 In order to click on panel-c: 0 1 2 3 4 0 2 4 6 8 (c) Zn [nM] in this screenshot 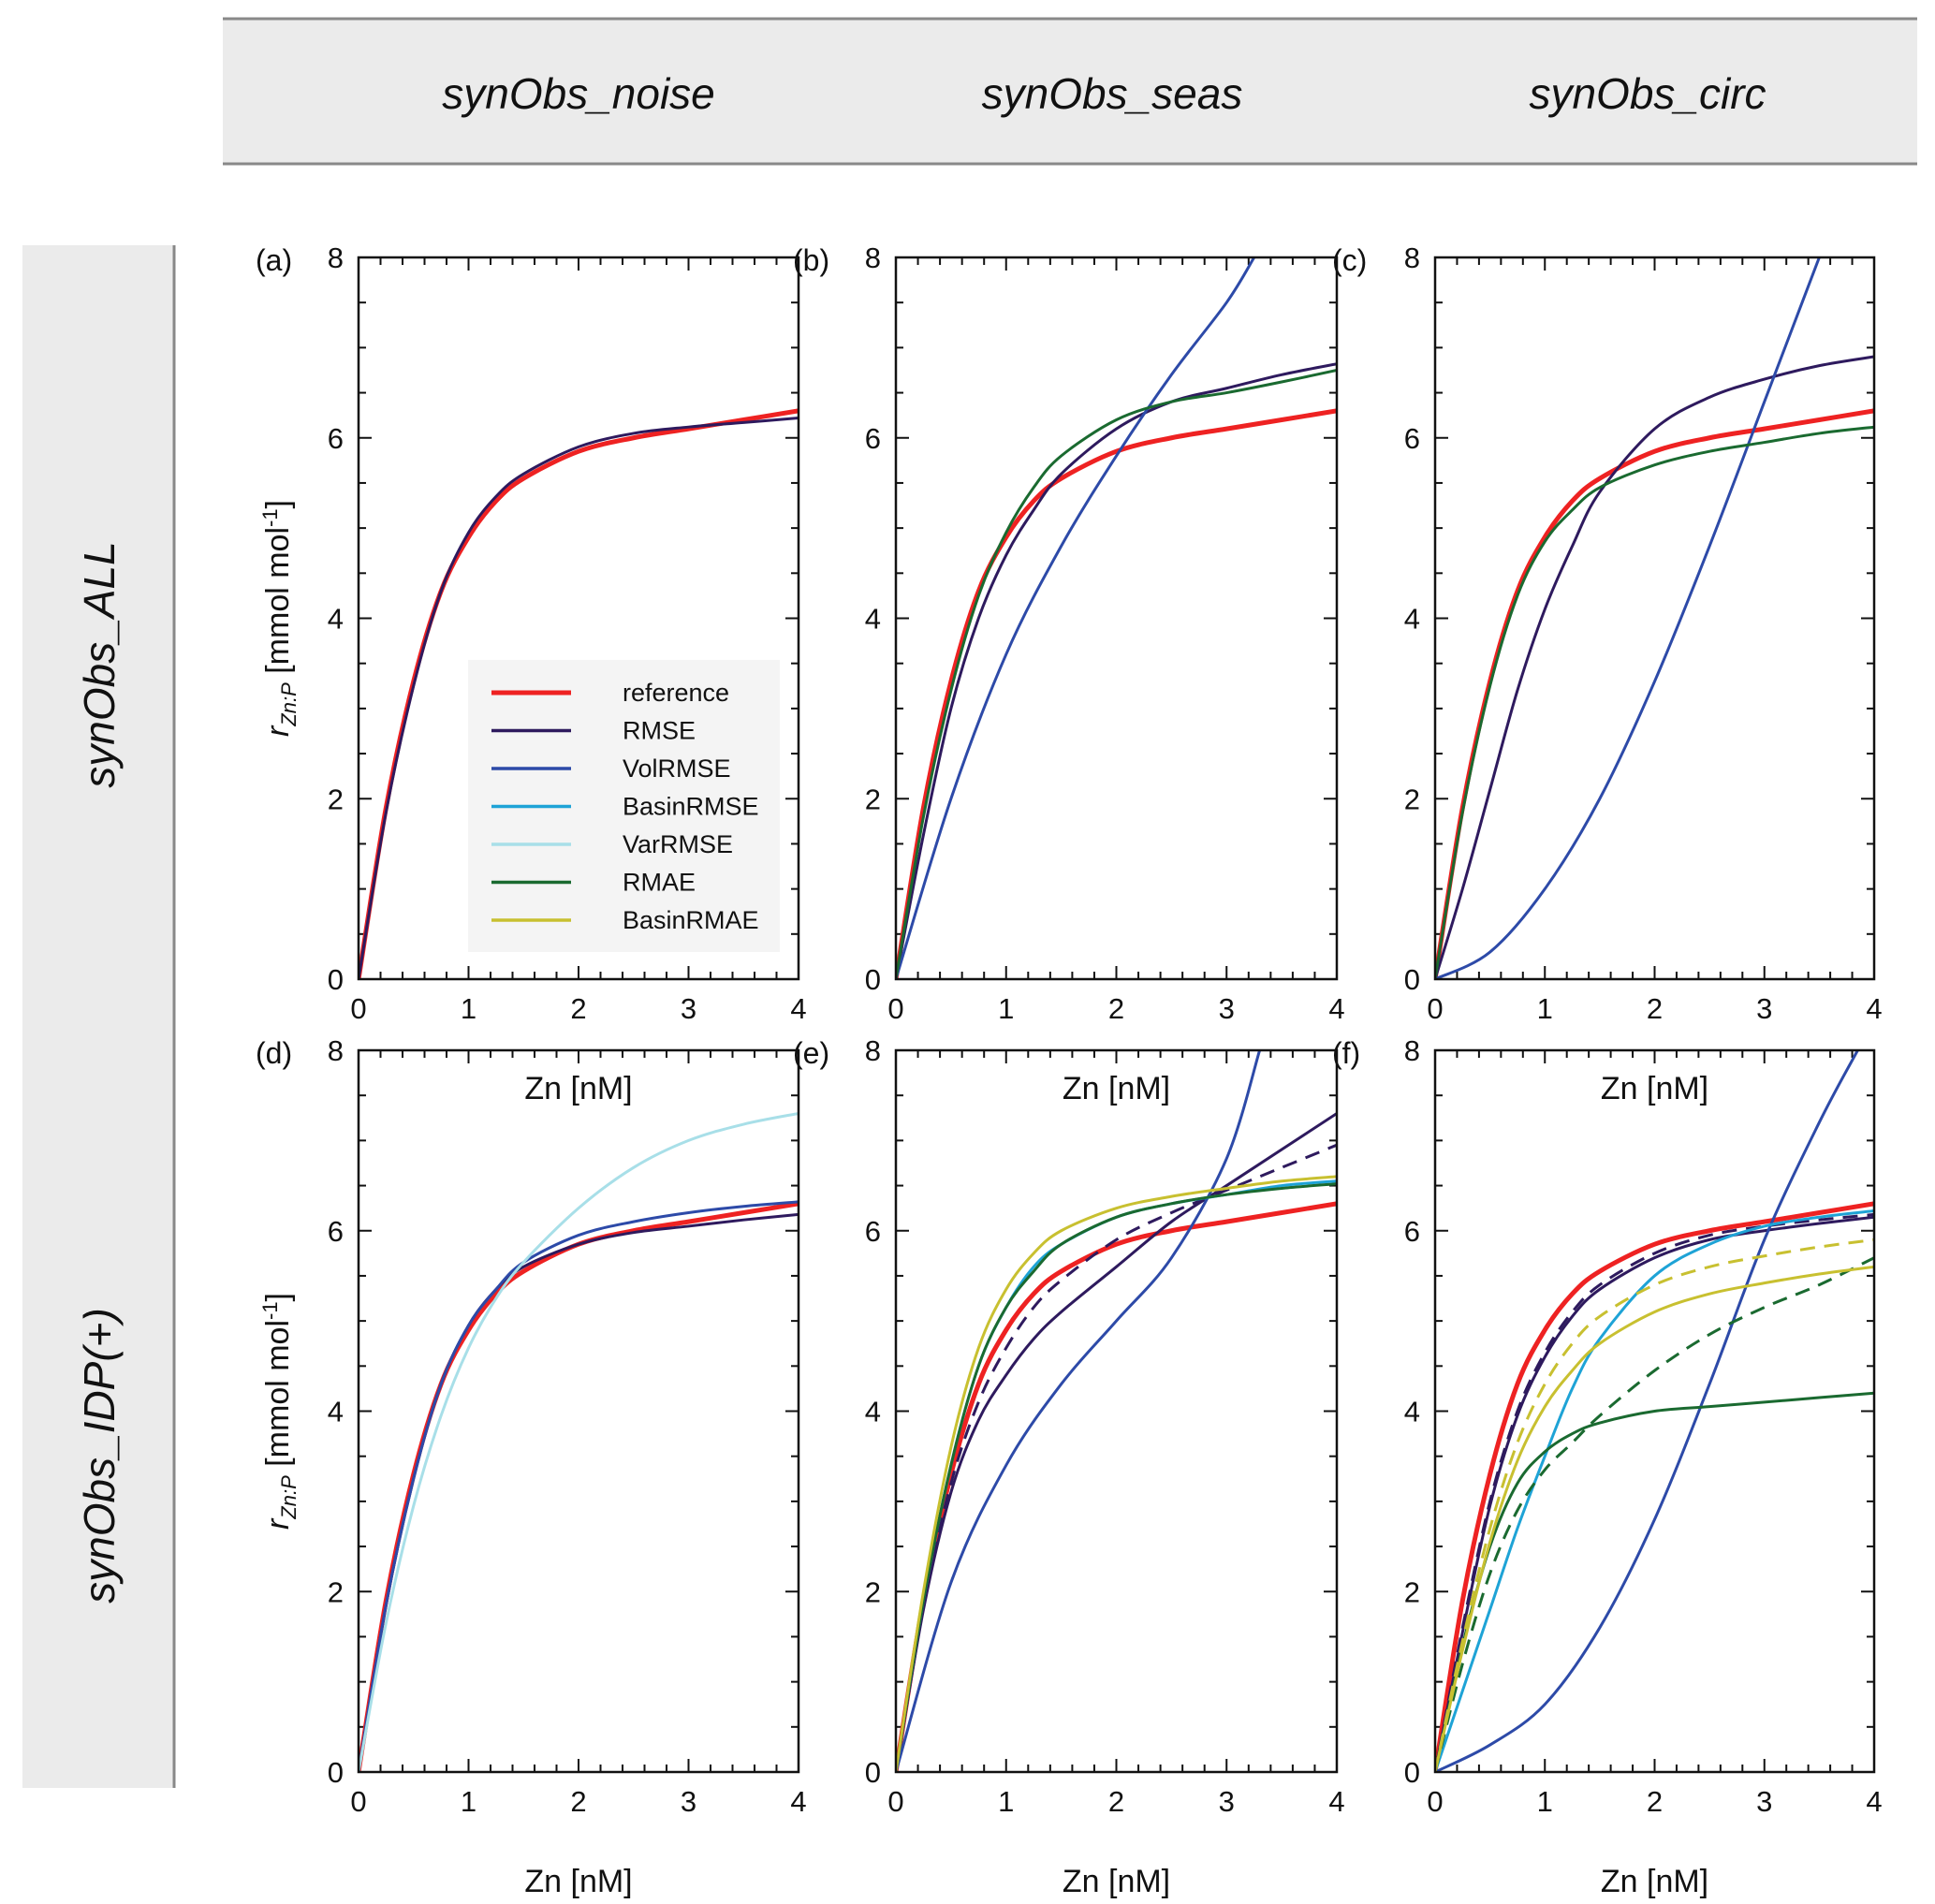, I will do `click(1607, 674)`.